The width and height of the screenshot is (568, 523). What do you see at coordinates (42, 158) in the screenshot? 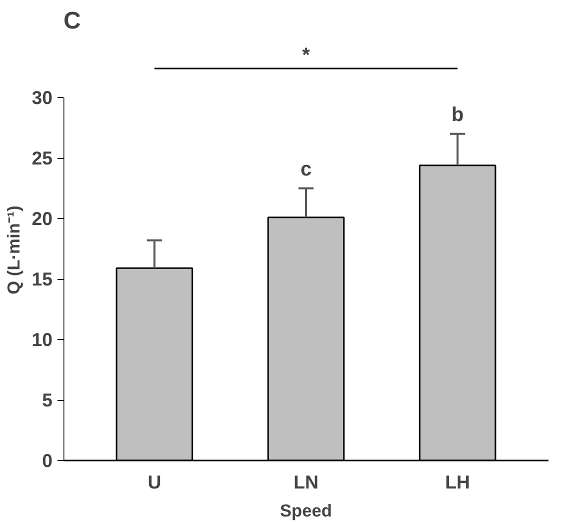
I see `y-tick-label: 25` at bounding box center [42, 158].